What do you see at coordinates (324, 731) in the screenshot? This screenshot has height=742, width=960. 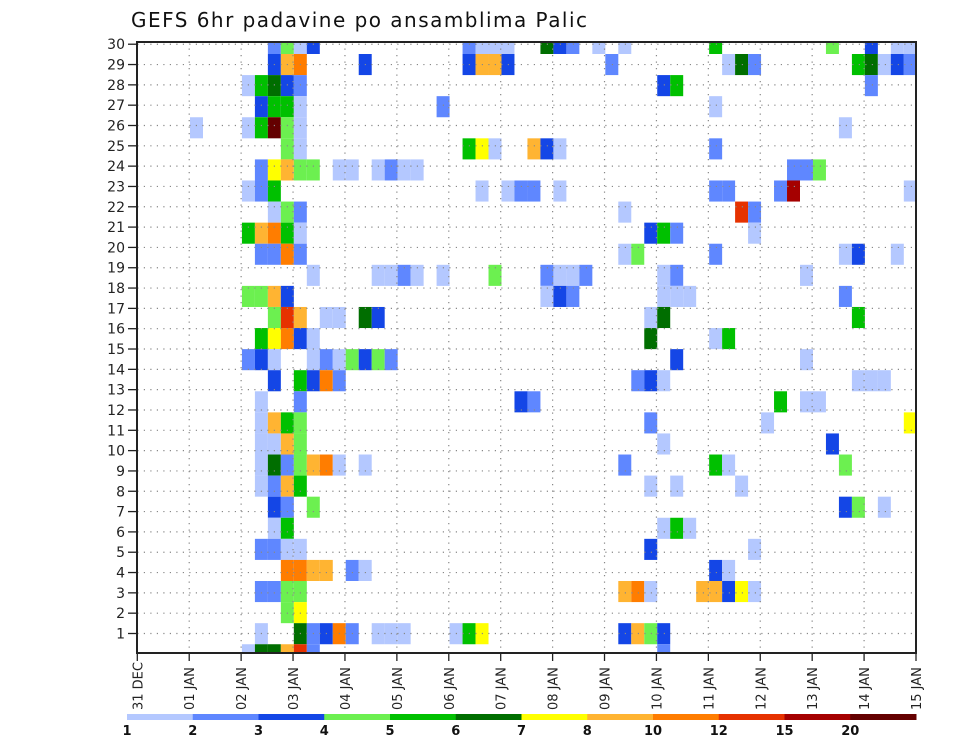 I see `colorbar-label: 4` at bounding box center [324, 731].